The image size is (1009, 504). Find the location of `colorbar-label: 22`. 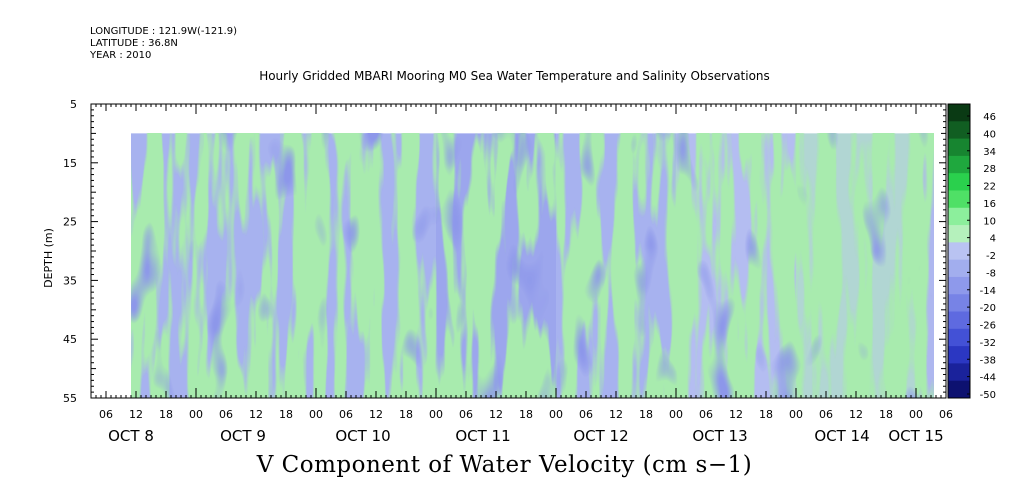

colorbar-label: 22 is located at coordinates (989, 187).